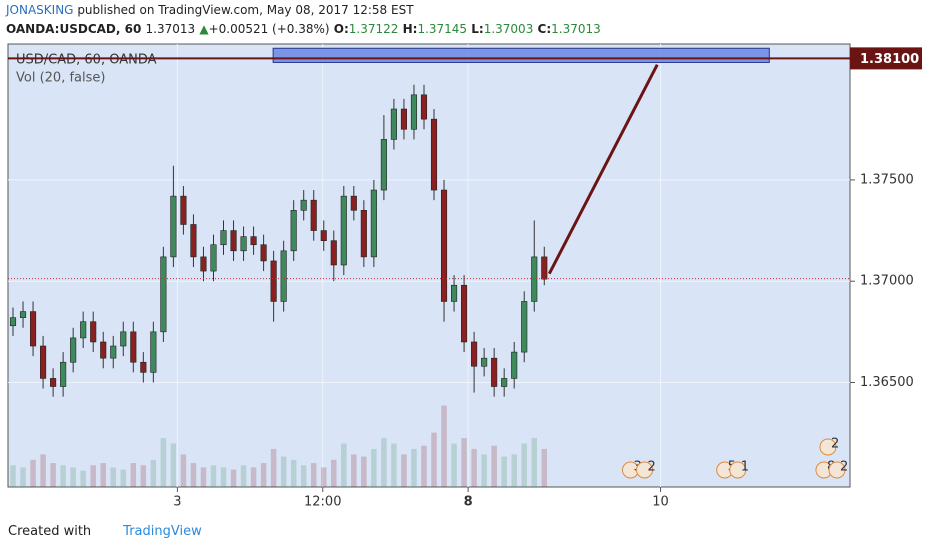 The image size is (932, 550). What do you see at coordinates (477, 29) in the screenshot?
I see `l-label: L:` at bounding box center [477, 29].